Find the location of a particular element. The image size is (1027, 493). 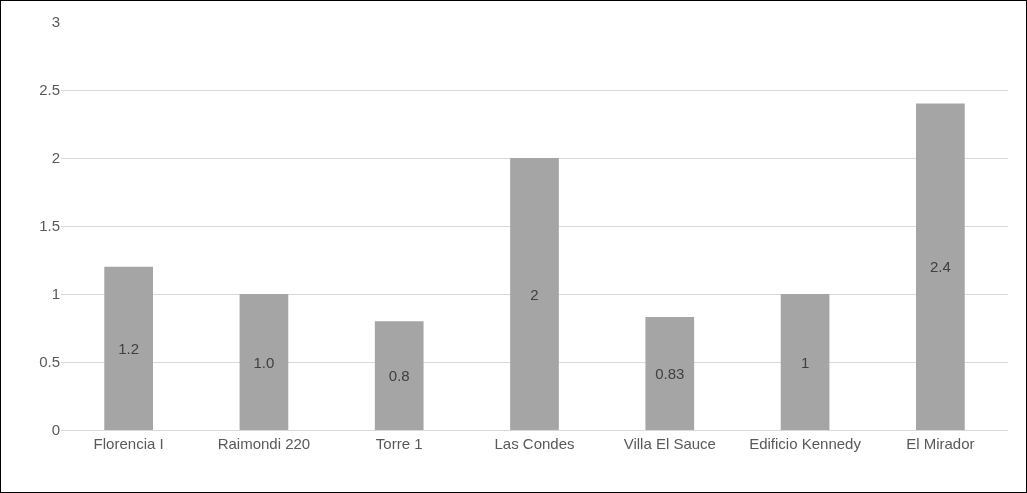

x-tick-label: Villa El Sauce is located at coordinates (669, 443).